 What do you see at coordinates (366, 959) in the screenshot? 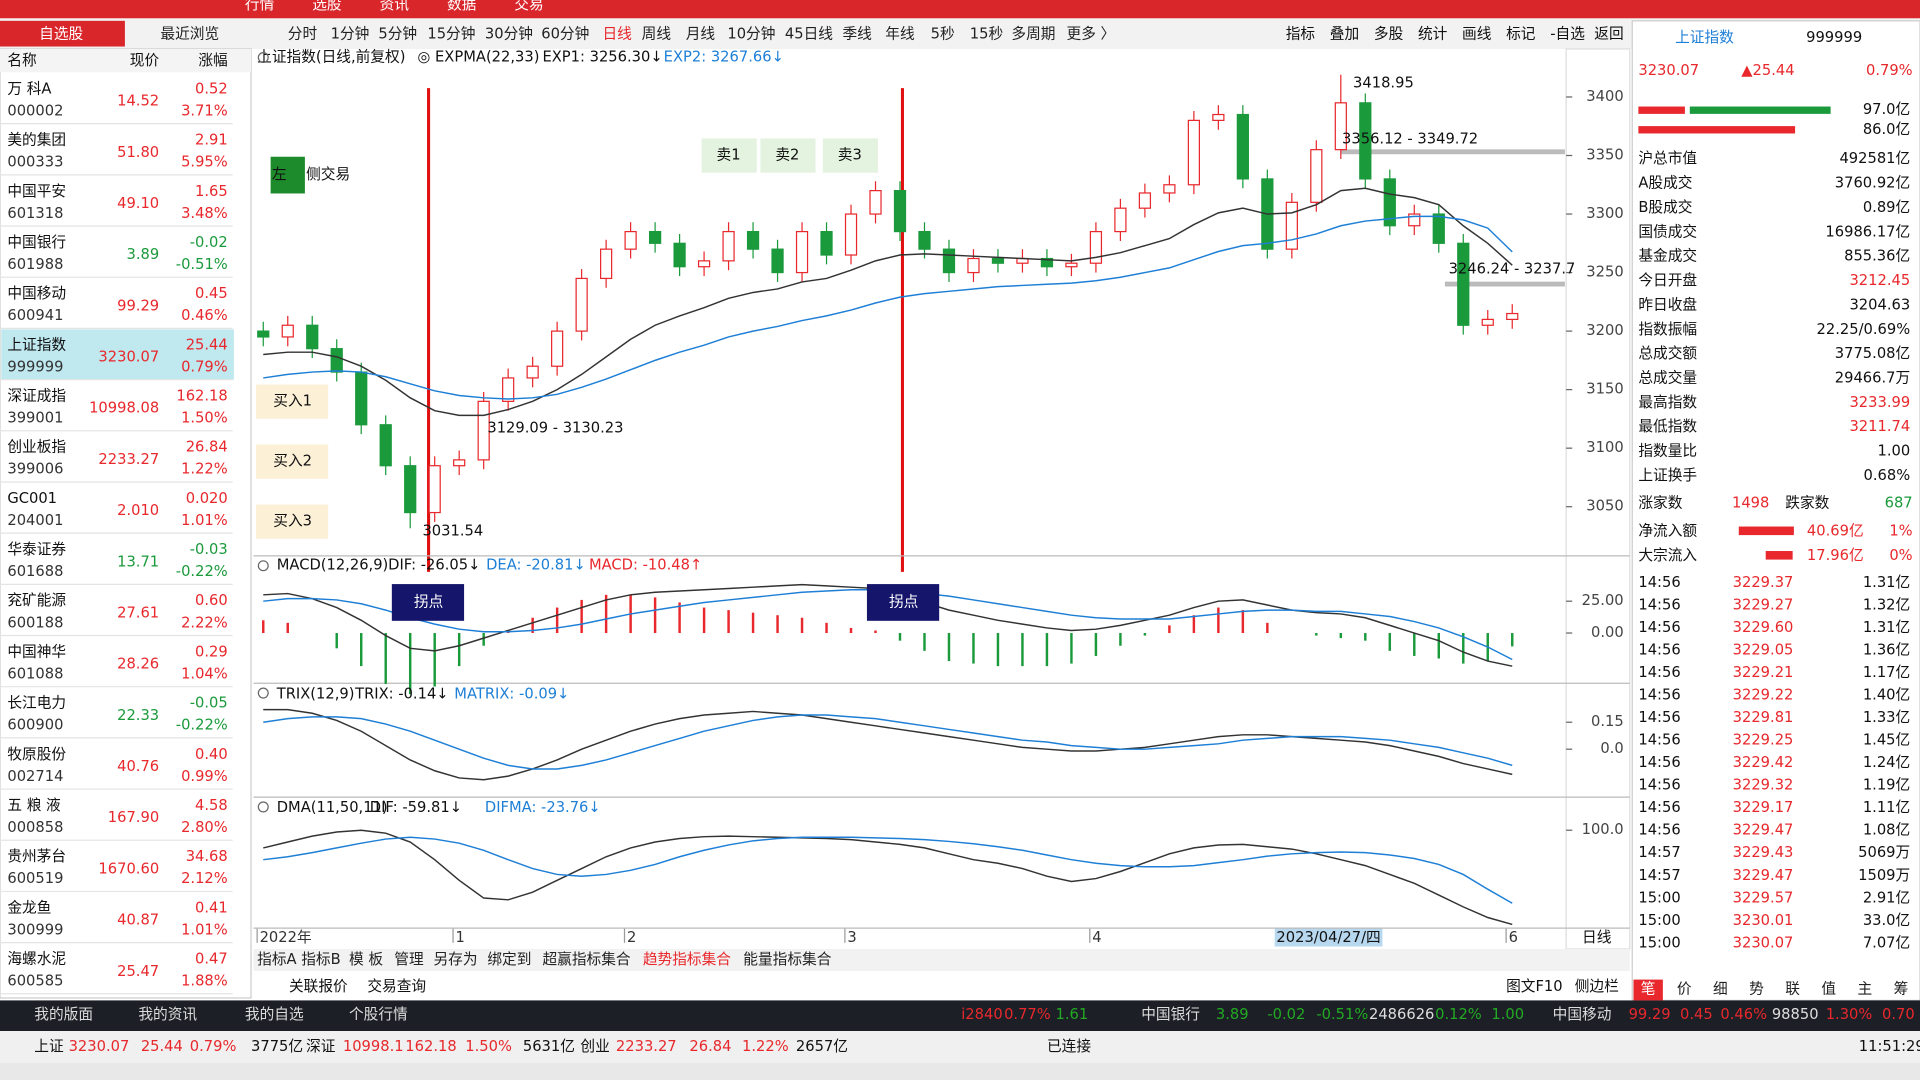
I see `indicator-tab: 模 板` at bounding box center [366, 959].